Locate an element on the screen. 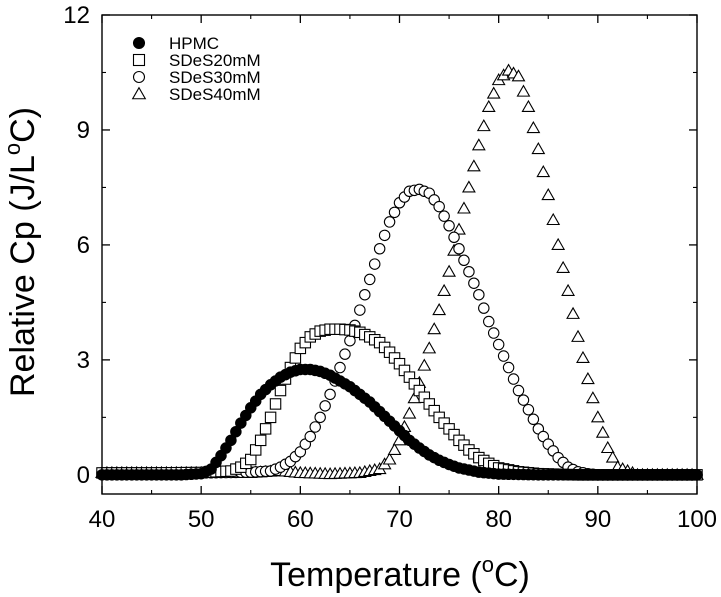  legend-item: SDeS40mM is located at coordinates (196, 94).